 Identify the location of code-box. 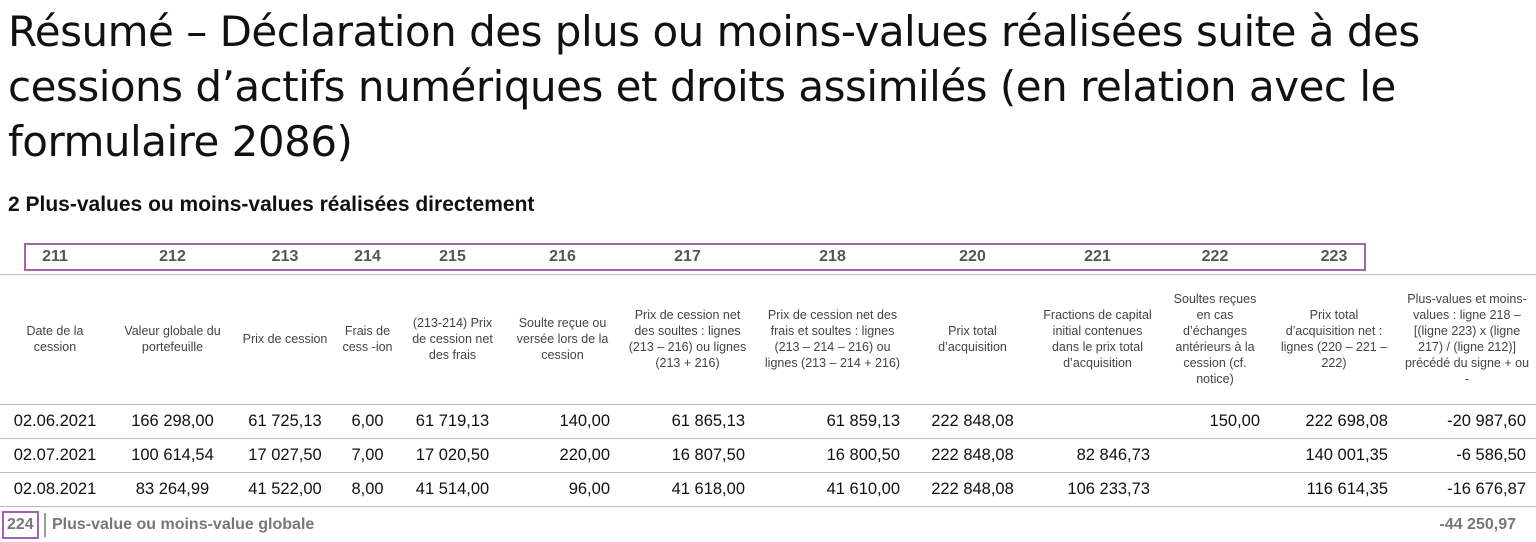
(695, 257).